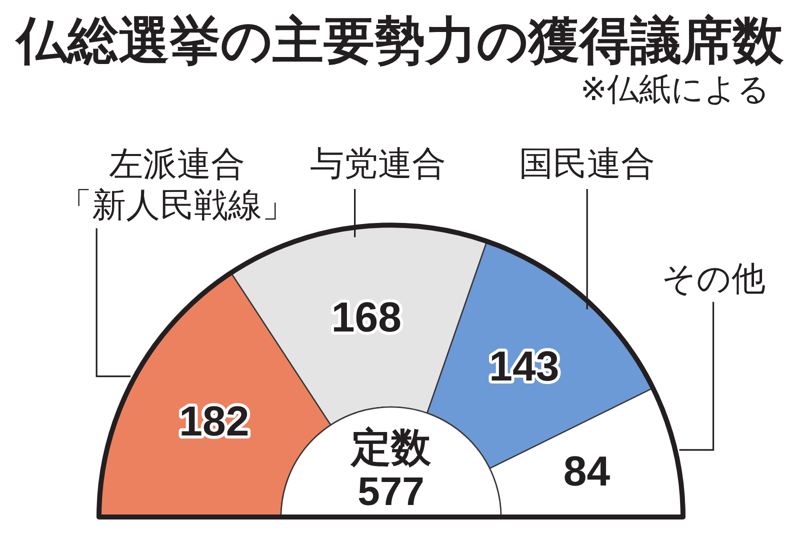 This screenshot has height=544, width=800. I want to click on annotation: 定数 577, so click(391, 470).